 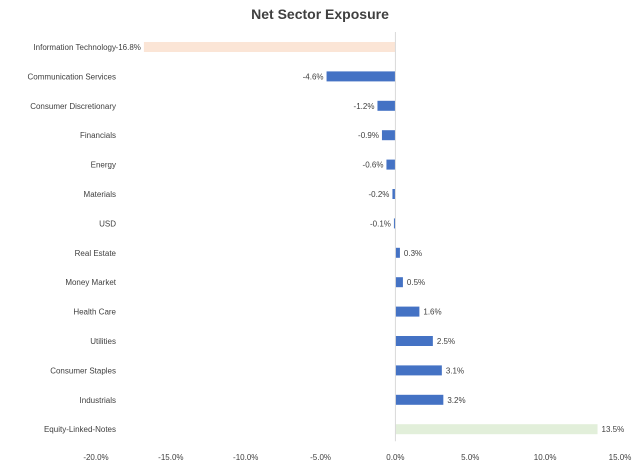 What do you see at coordinates (364, 106) in the screenshot?
I see `data-label-2: -1.2%` at bounding box center [364, 106].